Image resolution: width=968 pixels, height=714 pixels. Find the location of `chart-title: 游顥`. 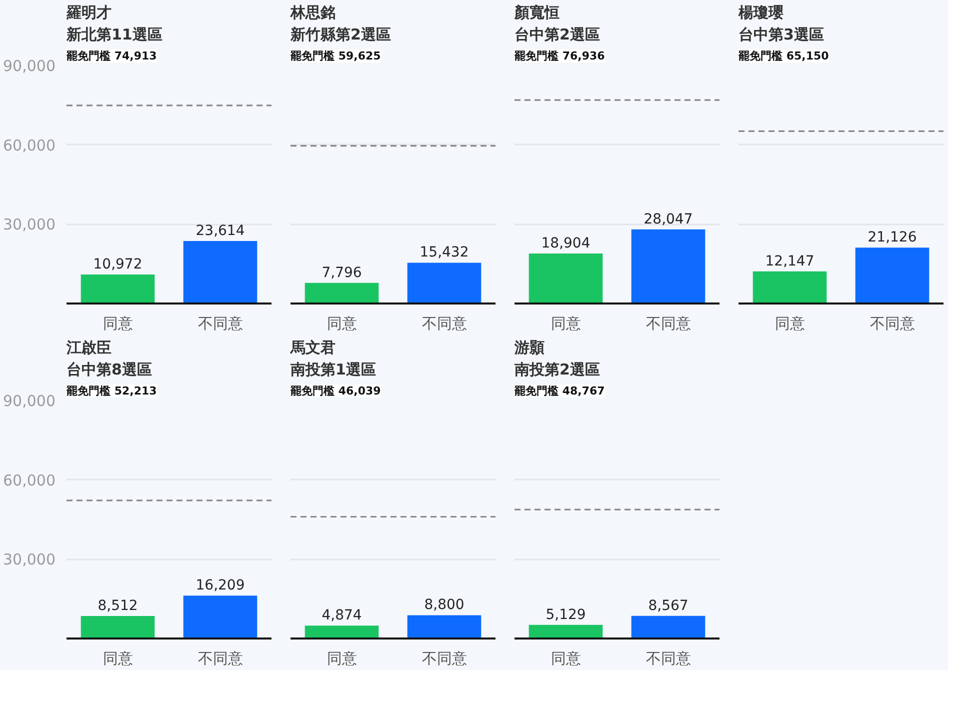

chart-title: 游顥 is located at coordinates (529, 347).